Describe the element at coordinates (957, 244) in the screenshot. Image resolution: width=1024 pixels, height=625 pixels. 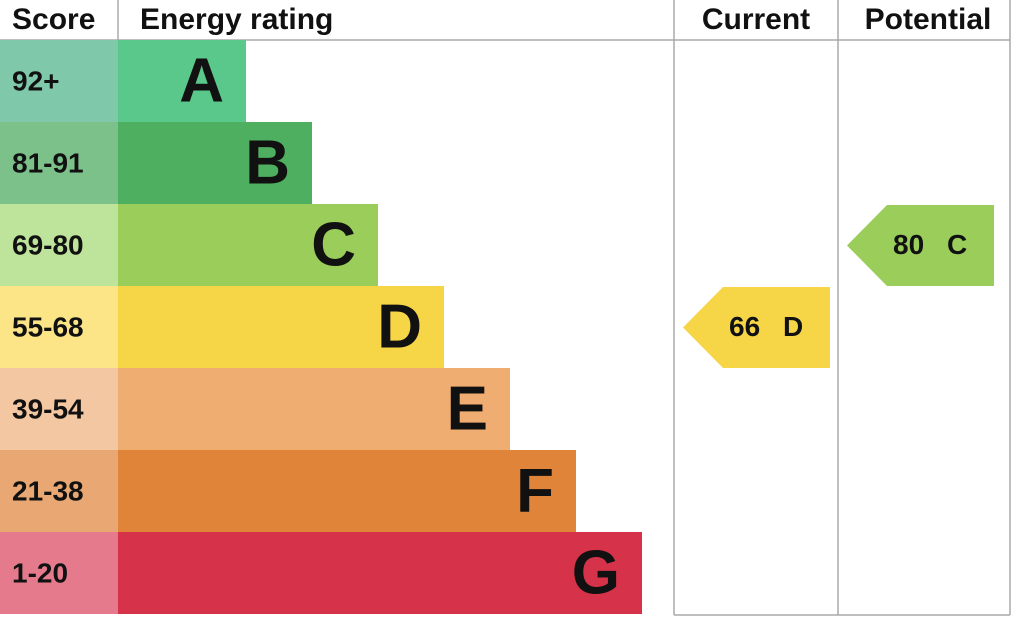
I see `potential-letter: C` at that location.